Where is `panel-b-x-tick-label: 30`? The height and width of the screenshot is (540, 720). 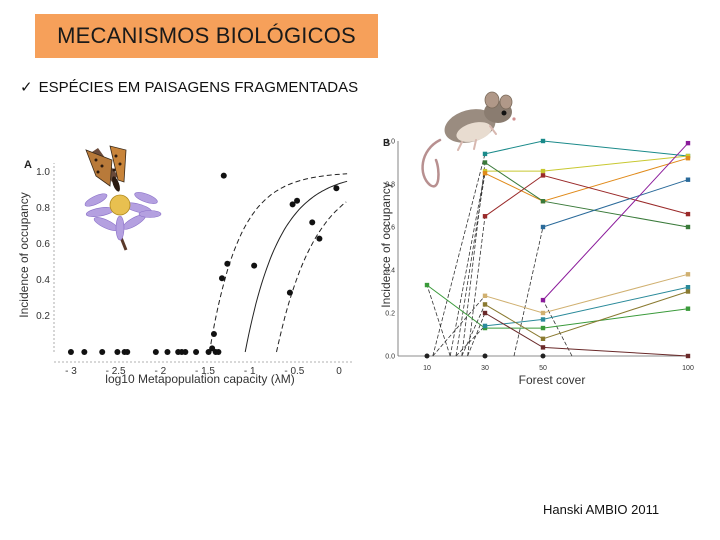
panel-b-x-tick-label: 30 is located at coordinates (485, 368).